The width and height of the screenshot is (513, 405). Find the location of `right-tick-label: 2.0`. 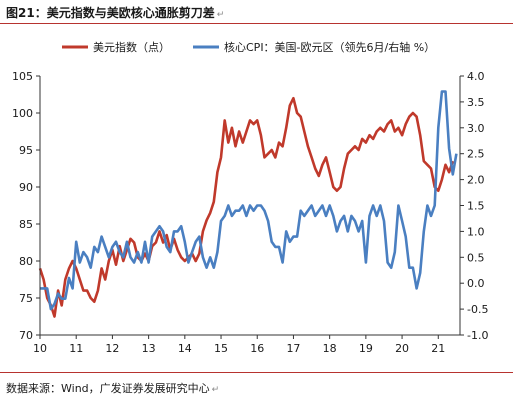

right-tick-label: 2.0 is located at coordinates (476, 180).